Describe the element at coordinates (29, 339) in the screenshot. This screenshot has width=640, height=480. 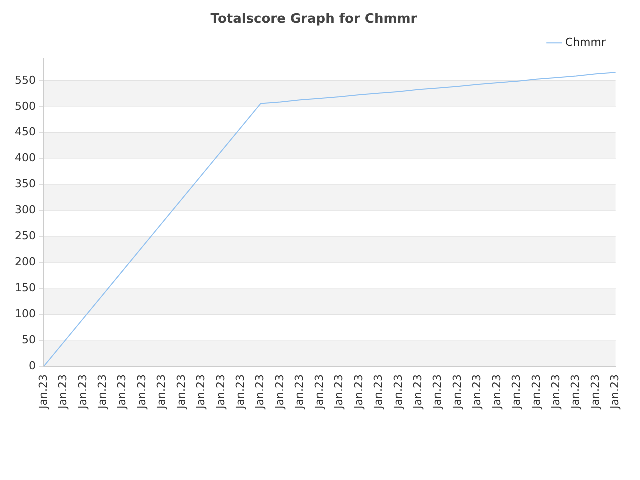
I see `y-tick-label: 50` at that location.